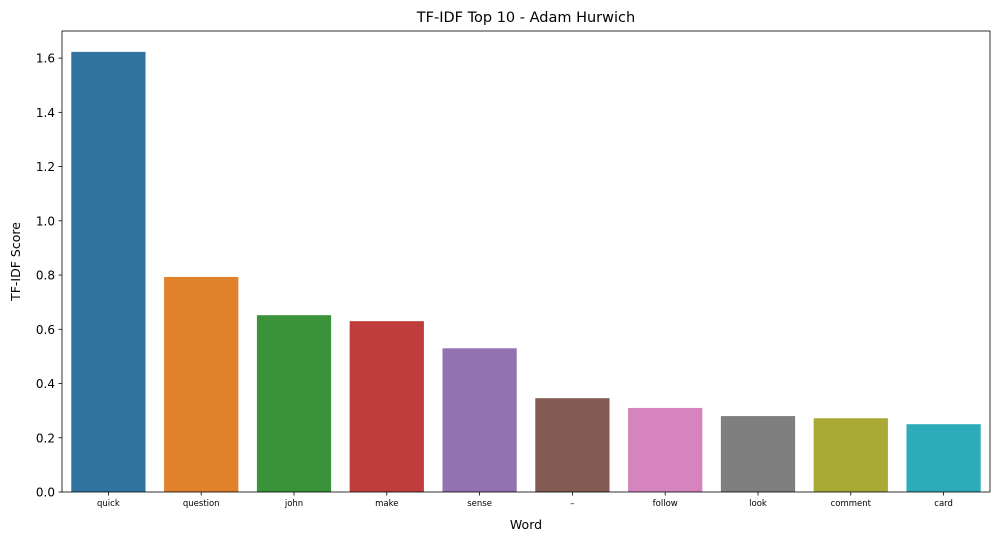 This screenshot has width=1004, height=546. What do you see at coordinates (45, 438) in the screenshot?
I see `y-tick-label: 0.2` at bounding box center [45, 438].